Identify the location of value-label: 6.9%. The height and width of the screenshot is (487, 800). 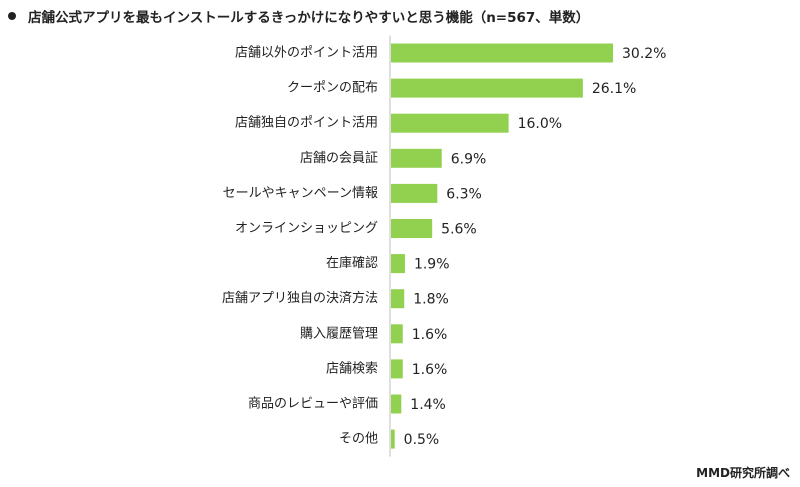
(469, 159).